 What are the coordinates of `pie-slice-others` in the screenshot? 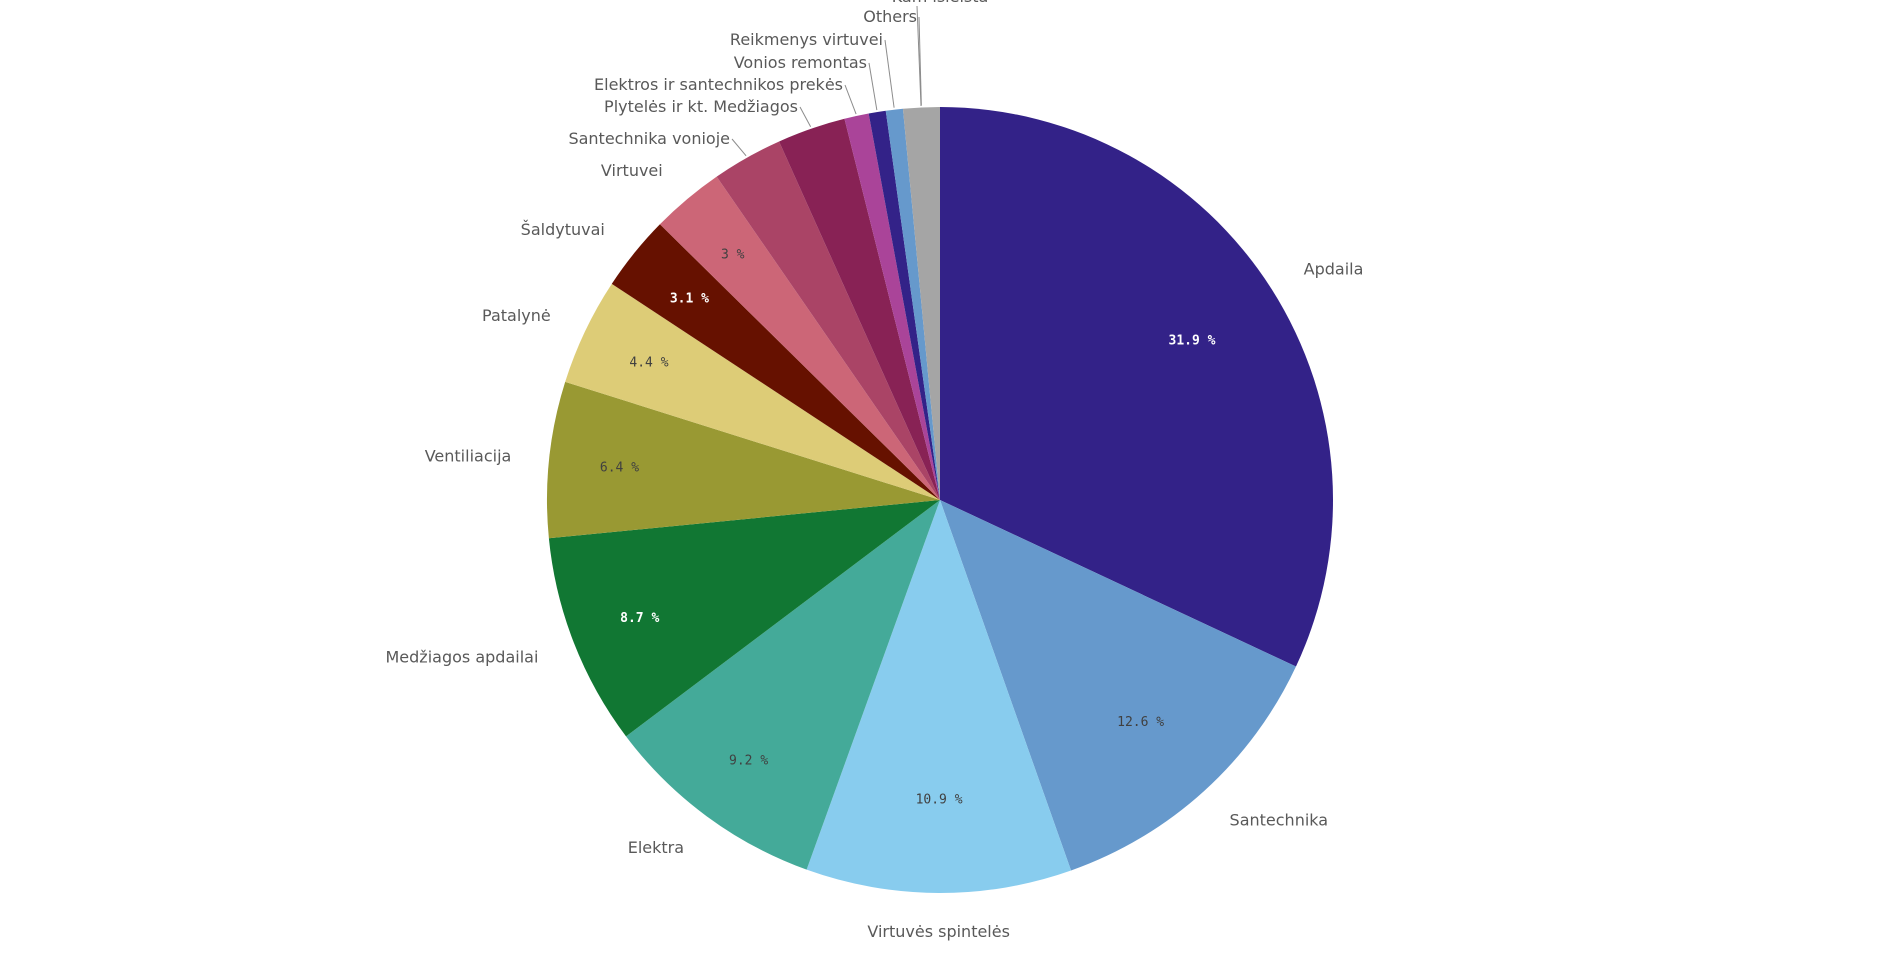 It's located at (921, 303).